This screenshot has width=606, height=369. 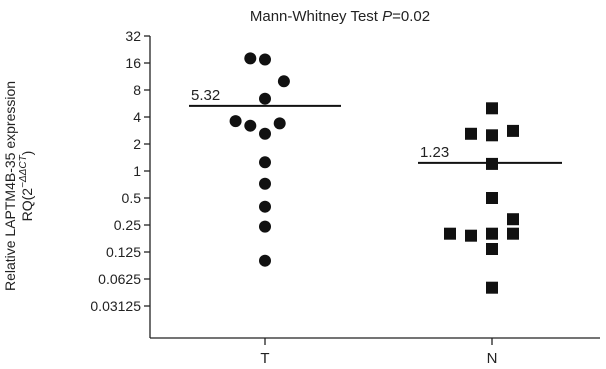 What do you see at coordinates (127, 225) in the screenshot?
I see `y-tick-label: 0.25` at bounding box center [127, 225].